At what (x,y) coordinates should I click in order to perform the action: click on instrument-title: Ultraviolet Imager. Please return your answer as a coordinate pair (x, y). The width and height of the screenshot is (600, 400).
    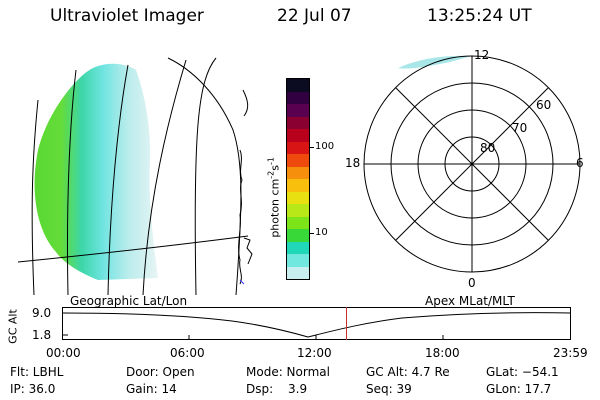
    Looking at the image, I should click on (127, 16).